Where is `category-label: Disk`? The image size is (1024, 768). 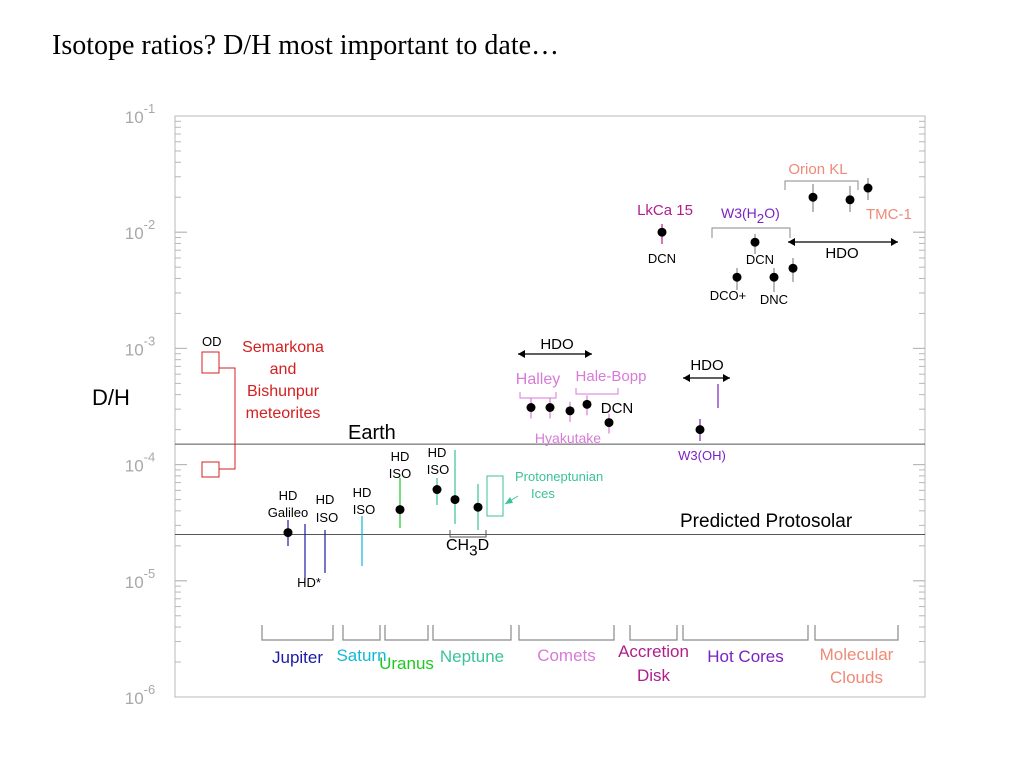
category-label: Disk is located at coordinates (654, 675).